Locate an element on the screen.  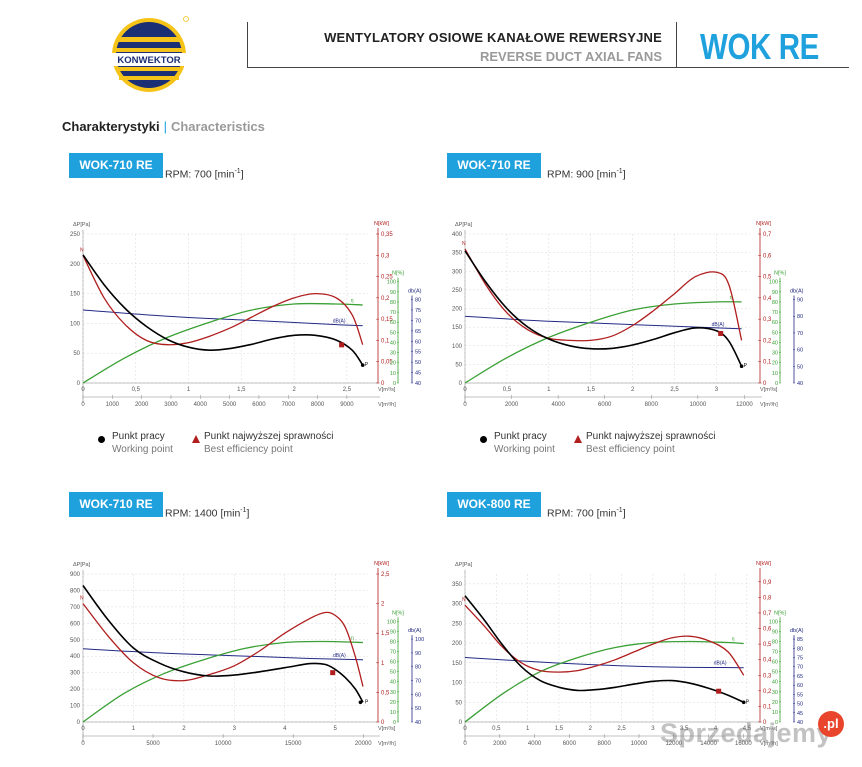
model-badge: WOK-710 RE is located at coordinates (116, 504).